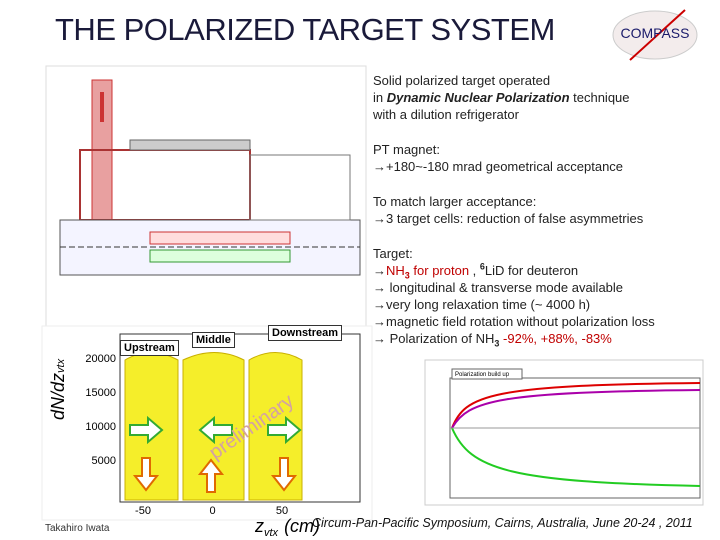  What do you see at coordinates (543, 149) in the screenshot?
I see `text-line: PT magnet:` at bounding box center [543, 149].